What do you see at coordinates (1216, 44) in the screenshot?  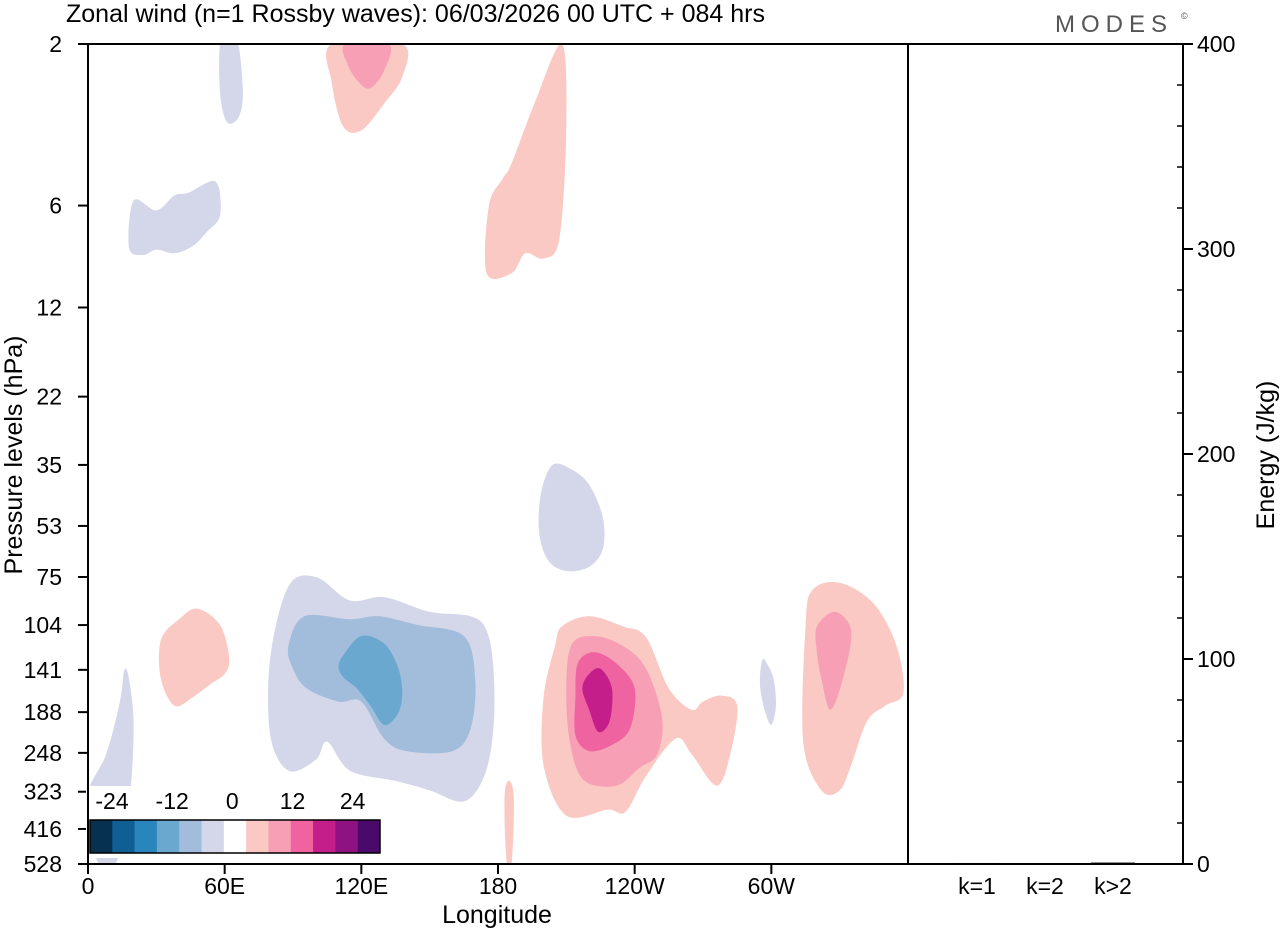 I see `energy-tick-label: 400` at bounding box center [1216, 44].